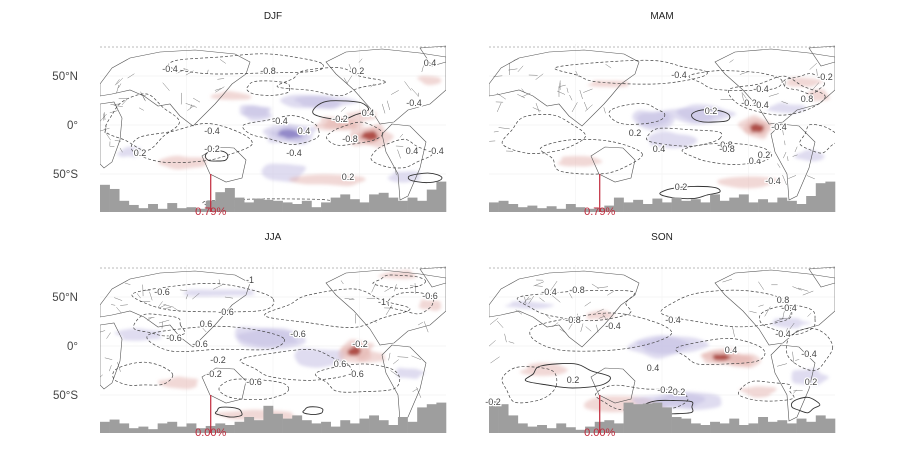 This screenshot has width=900, height=450. Describe the element at coordinates (348, 177) in the screenshot. I see `contour-label: 0.2` at that location.